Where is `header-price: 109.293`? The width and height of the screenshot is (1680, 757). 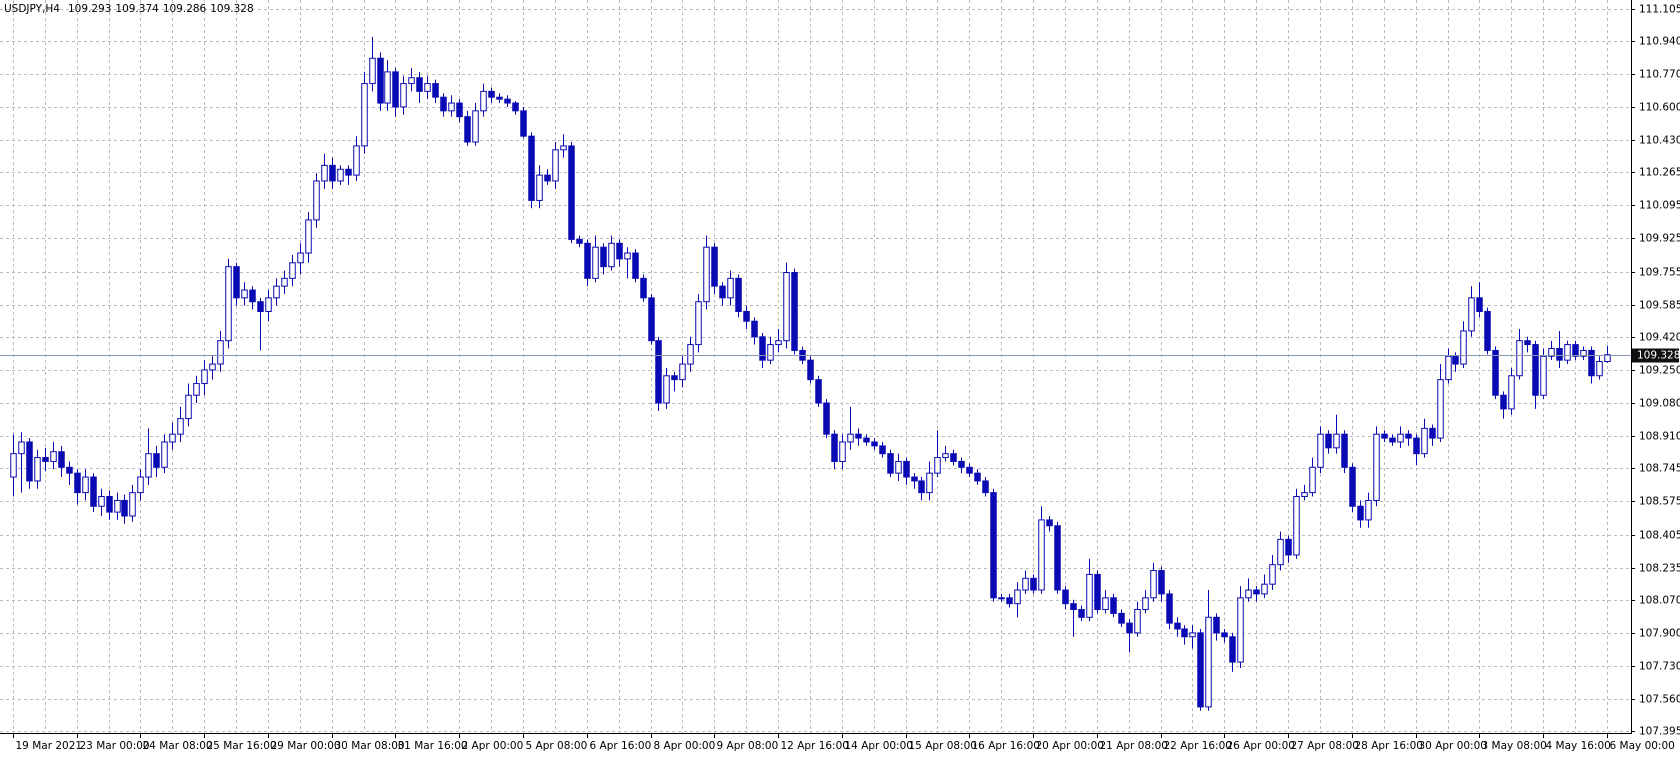
header-price: 109.293 is located at coordinates (89, 9).